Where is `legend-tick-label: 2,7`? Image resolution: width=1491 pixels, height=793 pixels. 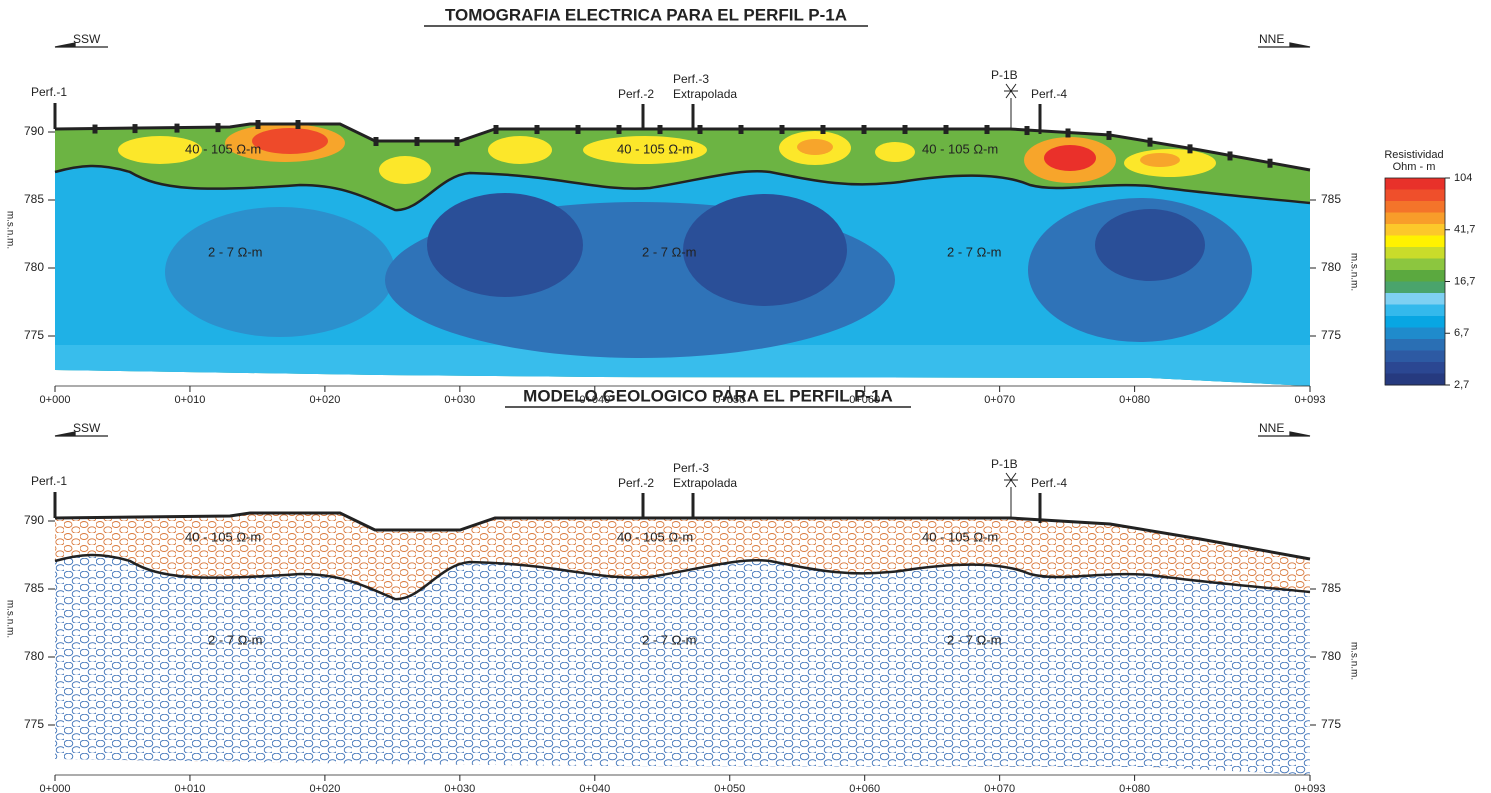
legend-tick-label: 2,7 is located at coordinates (1461, 385).